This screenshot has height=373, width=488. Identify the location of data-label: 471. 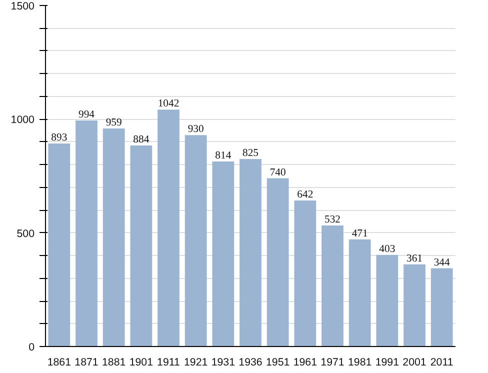
(360, 234).